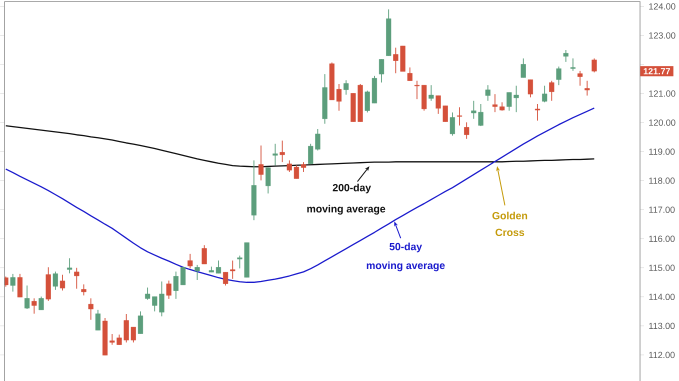 This screenshot has height=381, width=679. I want to click on y-tick-label: 114.00, so click(662, 296).